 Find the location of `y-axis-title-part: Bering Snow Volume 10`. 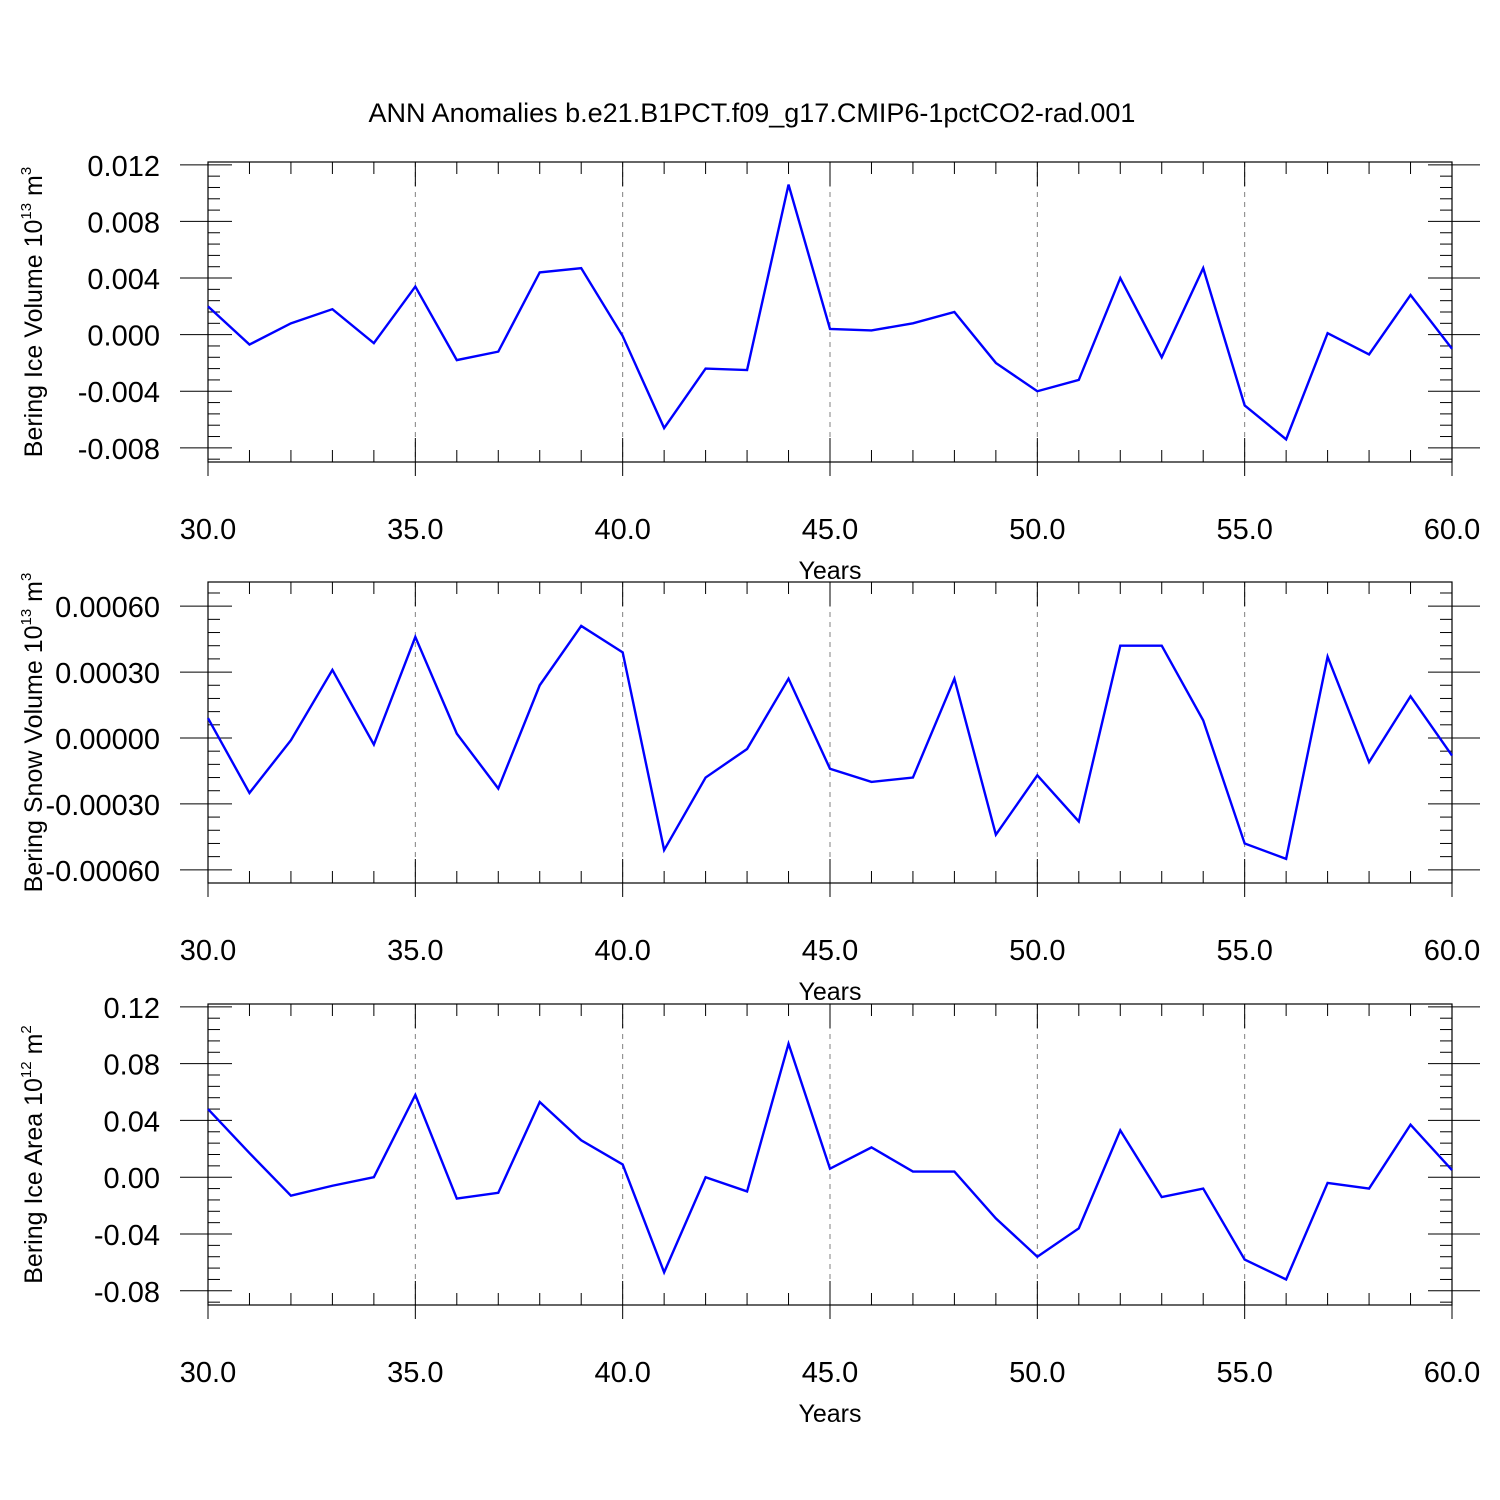

y-axis-title-part: Bering Snow Volume 10 is located at coordinates (34, 758).